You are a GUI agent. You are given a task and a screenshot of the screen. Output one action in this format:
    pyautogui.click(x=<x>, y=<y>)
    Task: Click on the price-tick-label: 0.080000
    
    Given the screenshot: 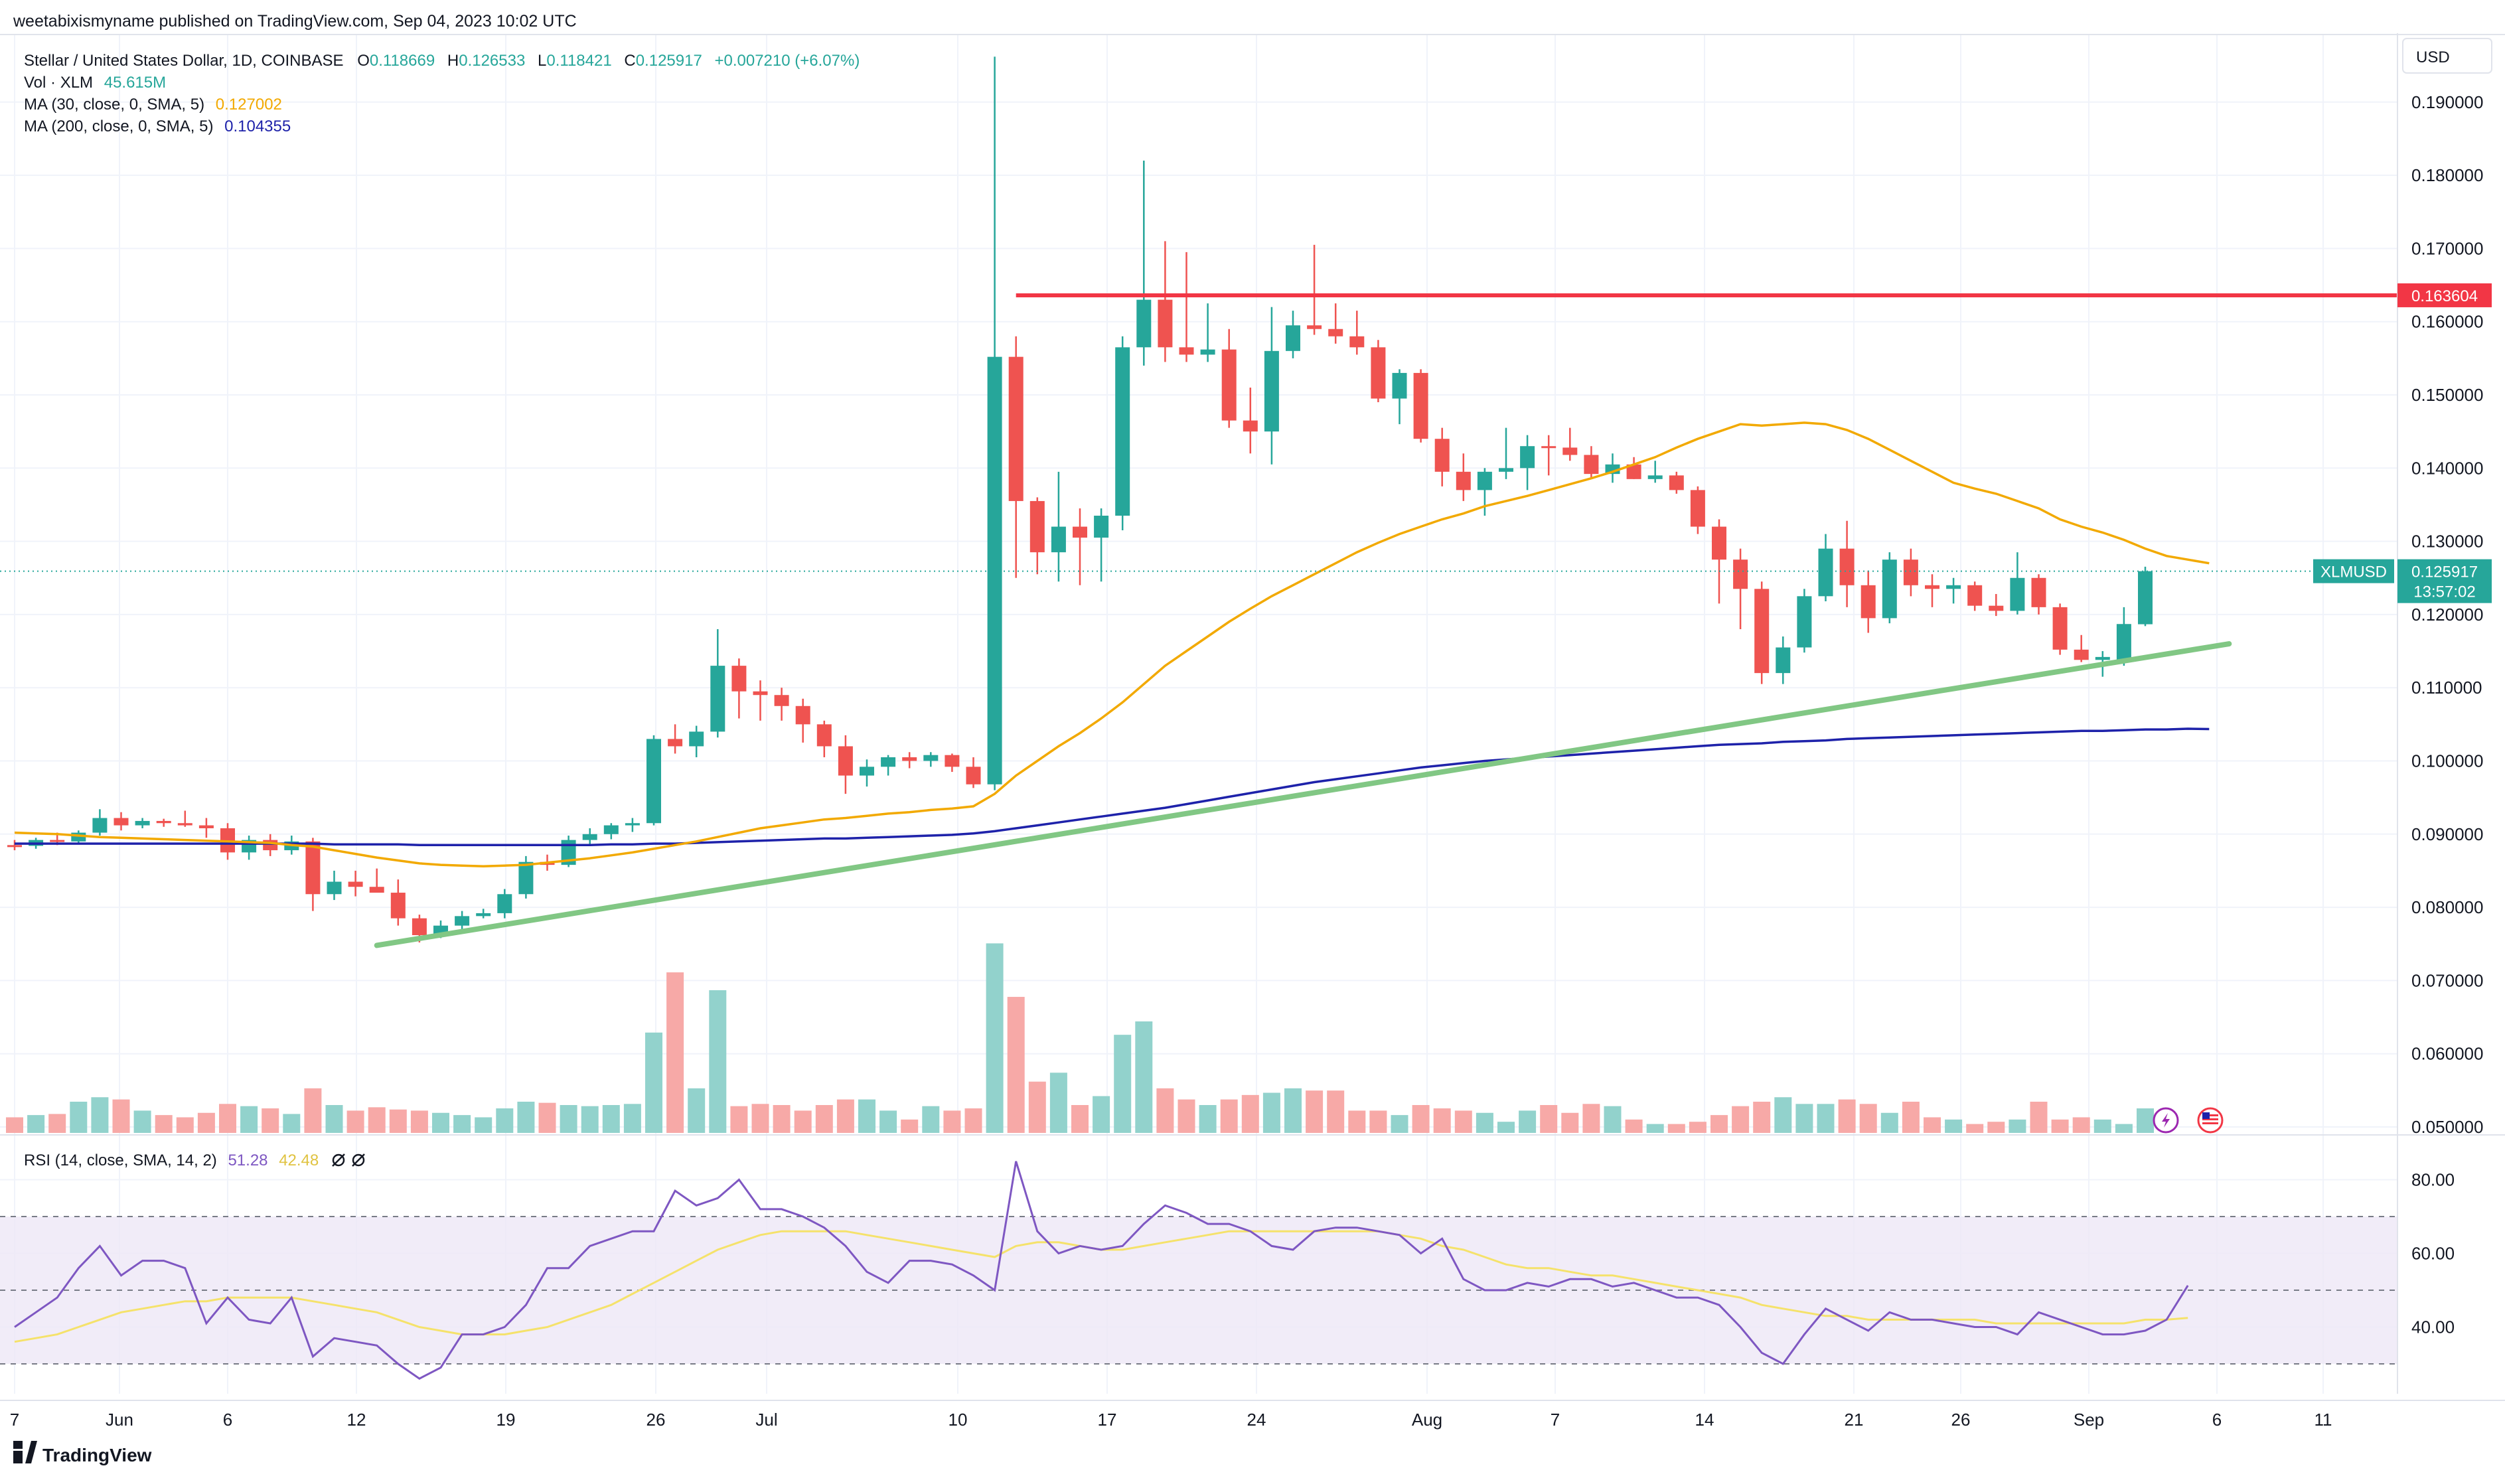 What is the action you would take?
    pyautogui.click(x=2447, y=907)
    